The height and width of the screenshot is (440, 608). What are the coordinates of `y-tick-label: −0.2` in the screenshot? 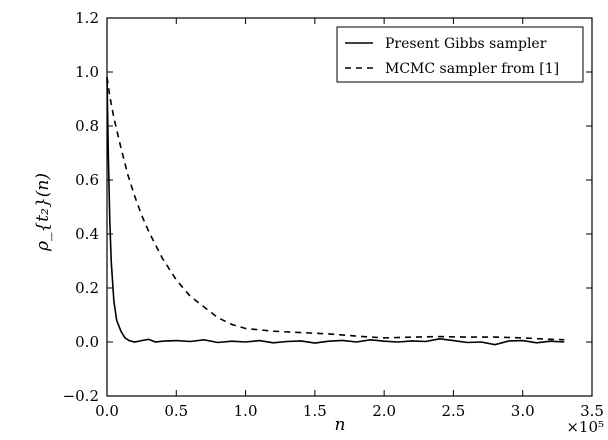 It's located at (81, 396).